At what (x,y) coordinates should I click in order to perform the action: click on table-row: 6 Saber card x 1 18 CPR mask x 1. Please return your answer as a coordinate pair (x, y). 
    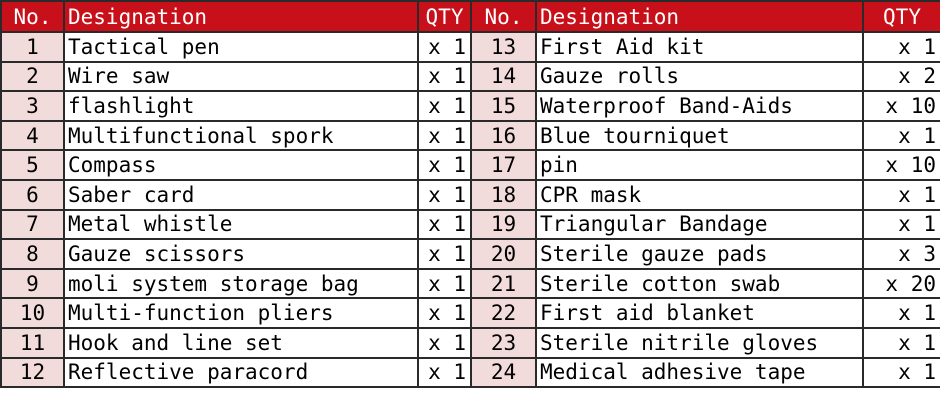
    Looking at the image, I should click on (470, 194).